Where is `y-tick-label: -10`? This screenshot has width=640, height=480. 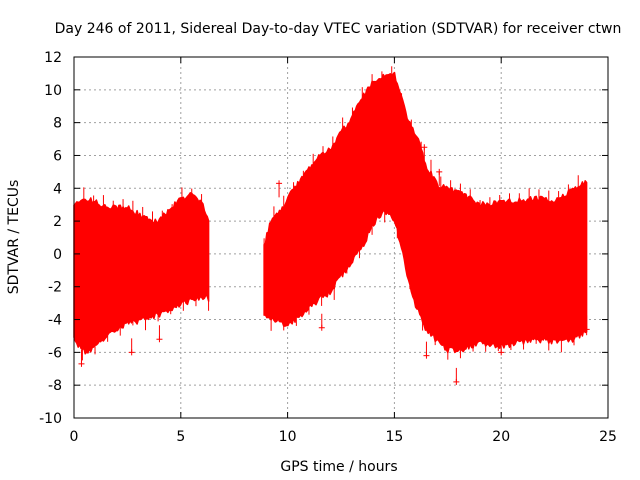
y-tick-label: -10 is located at coordinates (50, 419).